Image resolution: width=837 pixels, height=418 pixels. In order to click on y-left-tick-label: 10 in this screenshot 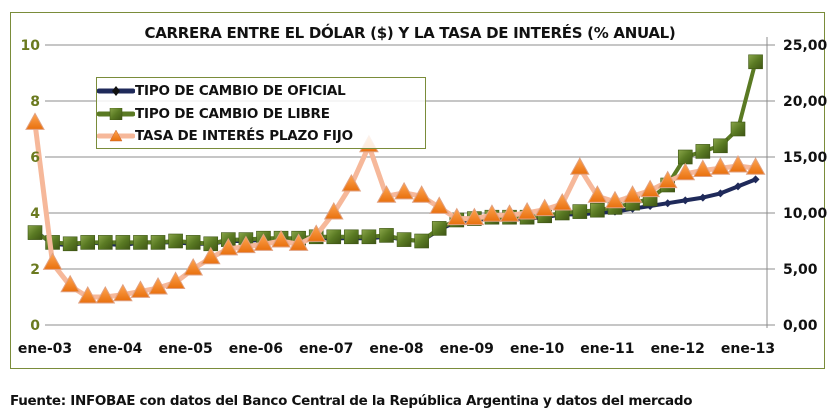, I will do `click(31, 46)`.